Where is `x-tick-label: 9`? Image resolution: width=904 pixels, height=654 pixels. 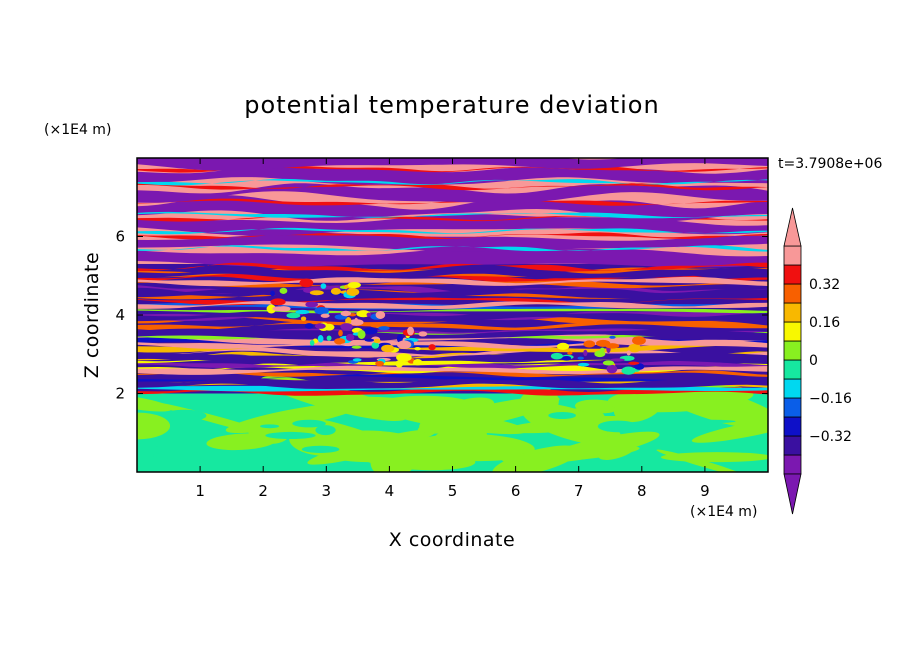
x-tick-label: 9 is located at coordinates (705, 491).